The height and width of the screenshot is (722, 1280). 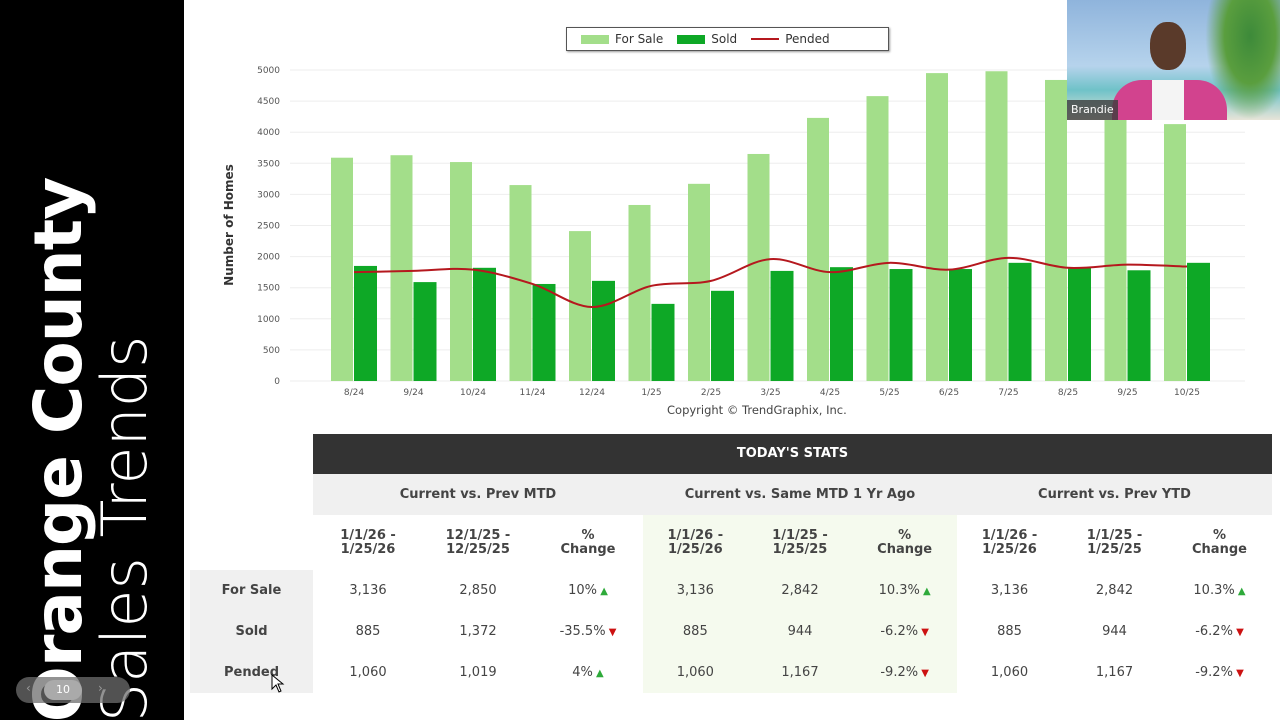 What do you see at coordinates (268, 289) in the screenshot?
I see `y-tick-label: 1500` at bounding box center [268, 289].